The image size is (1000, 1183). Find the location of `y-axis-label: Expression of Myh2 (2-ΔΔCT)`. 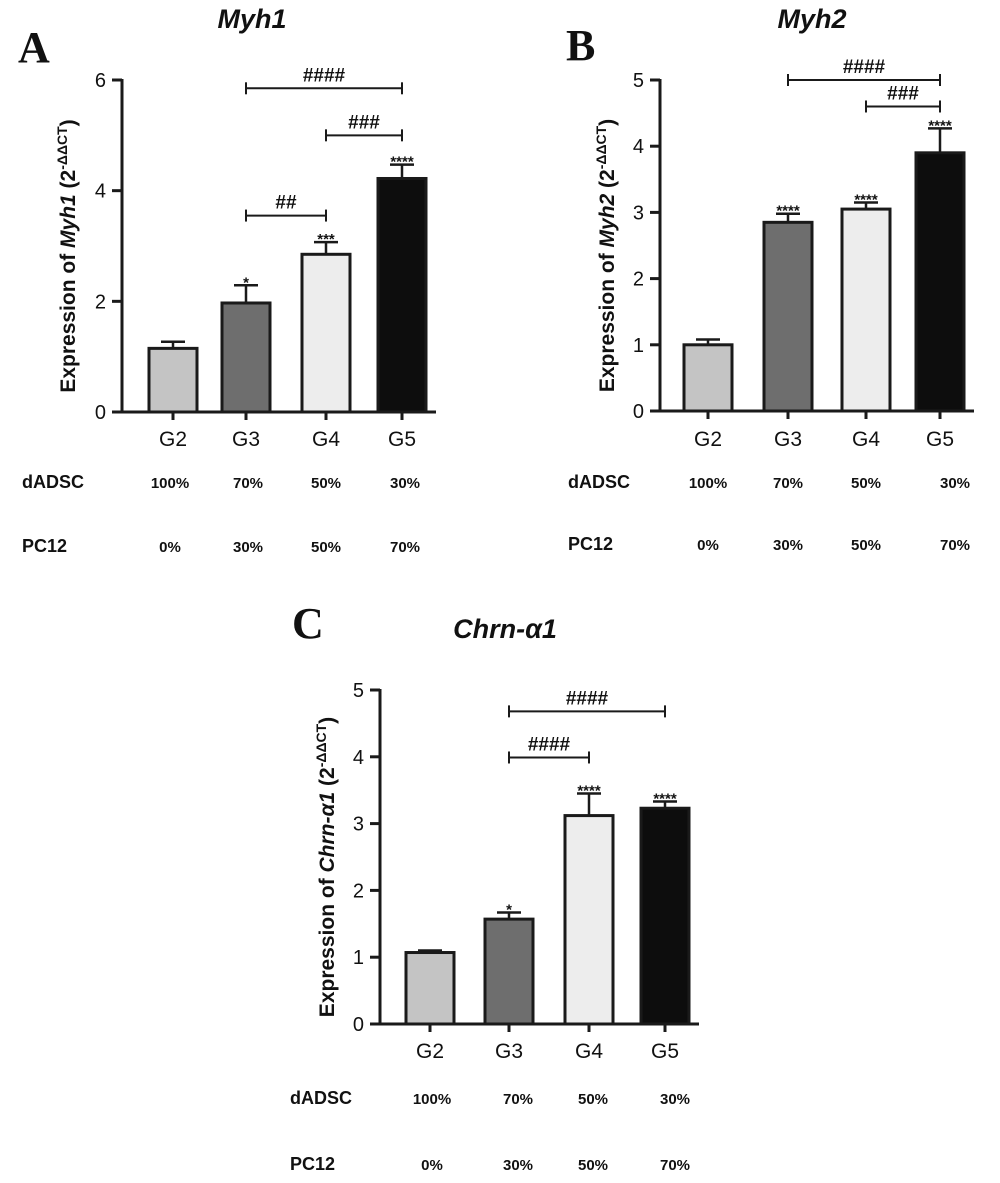

y-axis-label: Expression of Myh2 (2-ΔΔCT) is located at coordinates (606, 255).